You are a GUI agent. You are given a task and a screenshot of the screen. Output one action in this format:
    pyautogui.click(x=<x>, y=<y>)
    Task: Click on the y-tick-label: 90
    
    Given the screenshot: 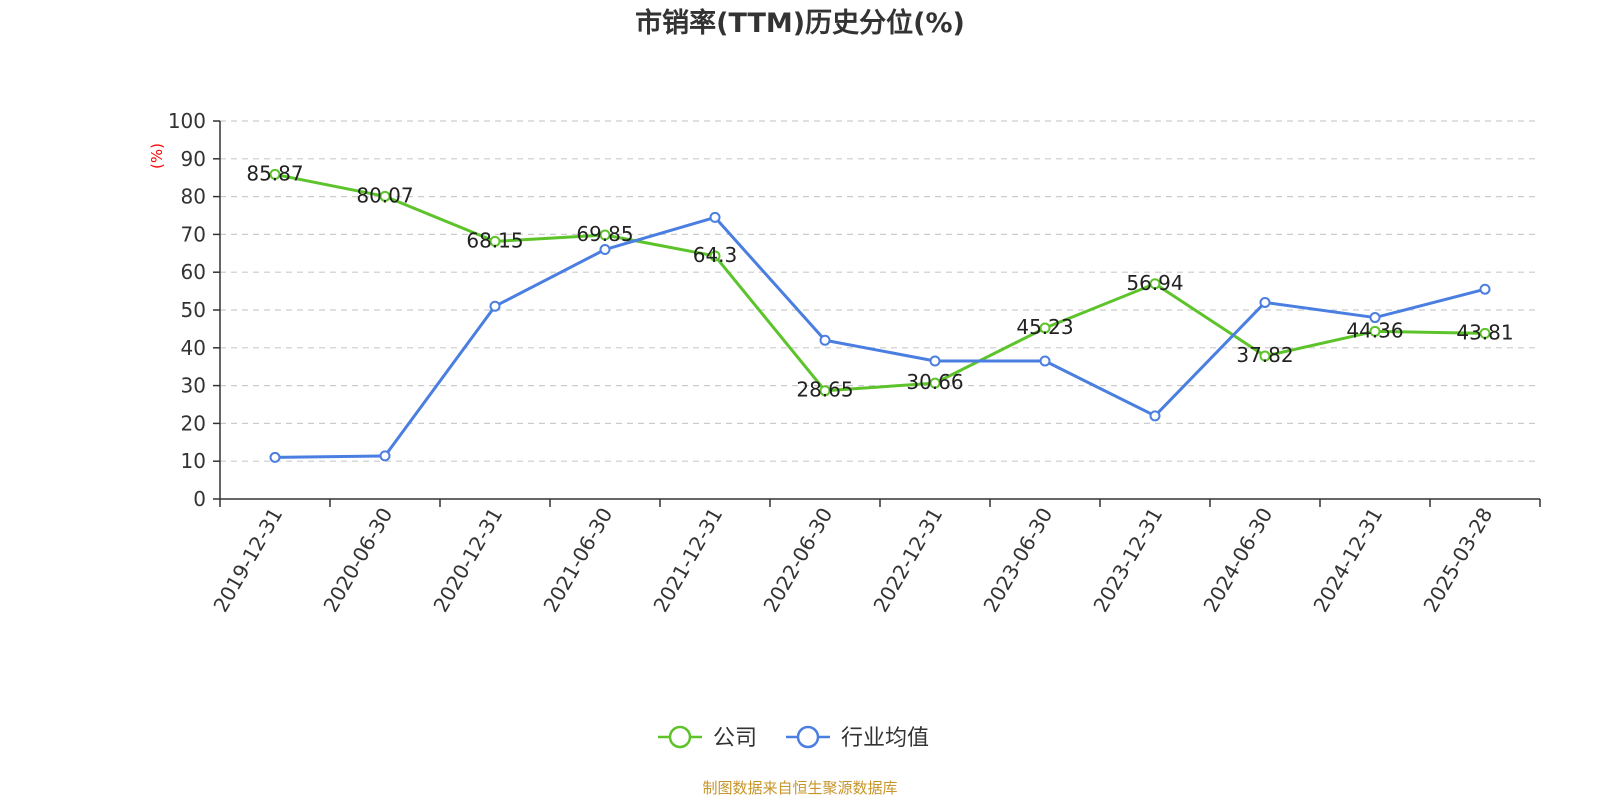 What is the action you would take?
    pyautogui.click(x=193, y=159)
    